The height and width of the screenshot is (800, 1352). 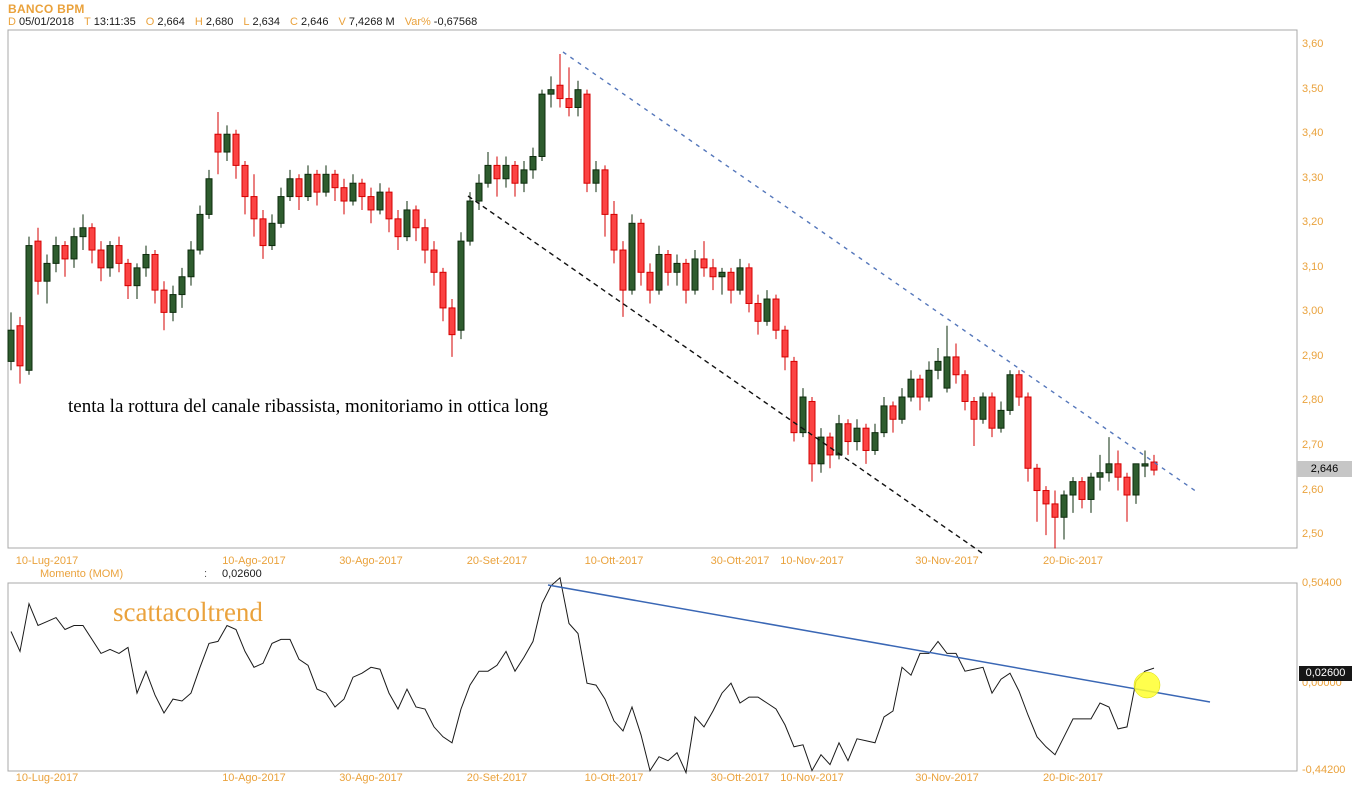 What do you see at coordinates (441, 22) in the screenshot?
I see `quote-field: Var% -0,67568` at bounding box center [441, 22].